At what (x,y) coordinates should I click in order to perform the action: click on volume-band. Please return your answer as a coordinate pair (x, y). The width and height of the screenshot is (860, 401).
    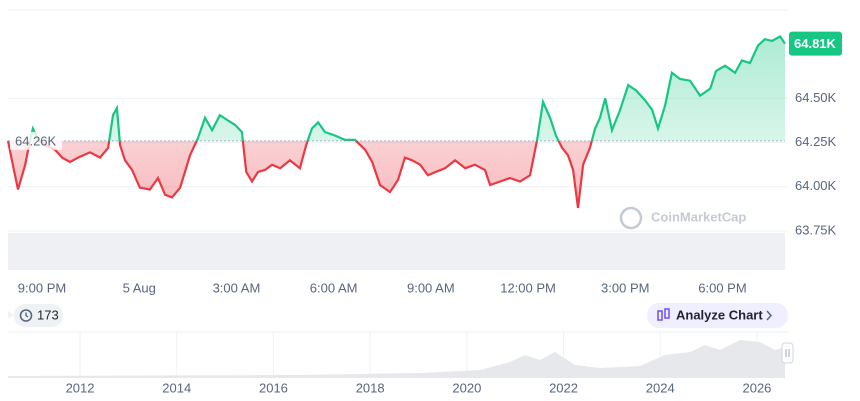
    Looking at the image, I should click on (396, 251).